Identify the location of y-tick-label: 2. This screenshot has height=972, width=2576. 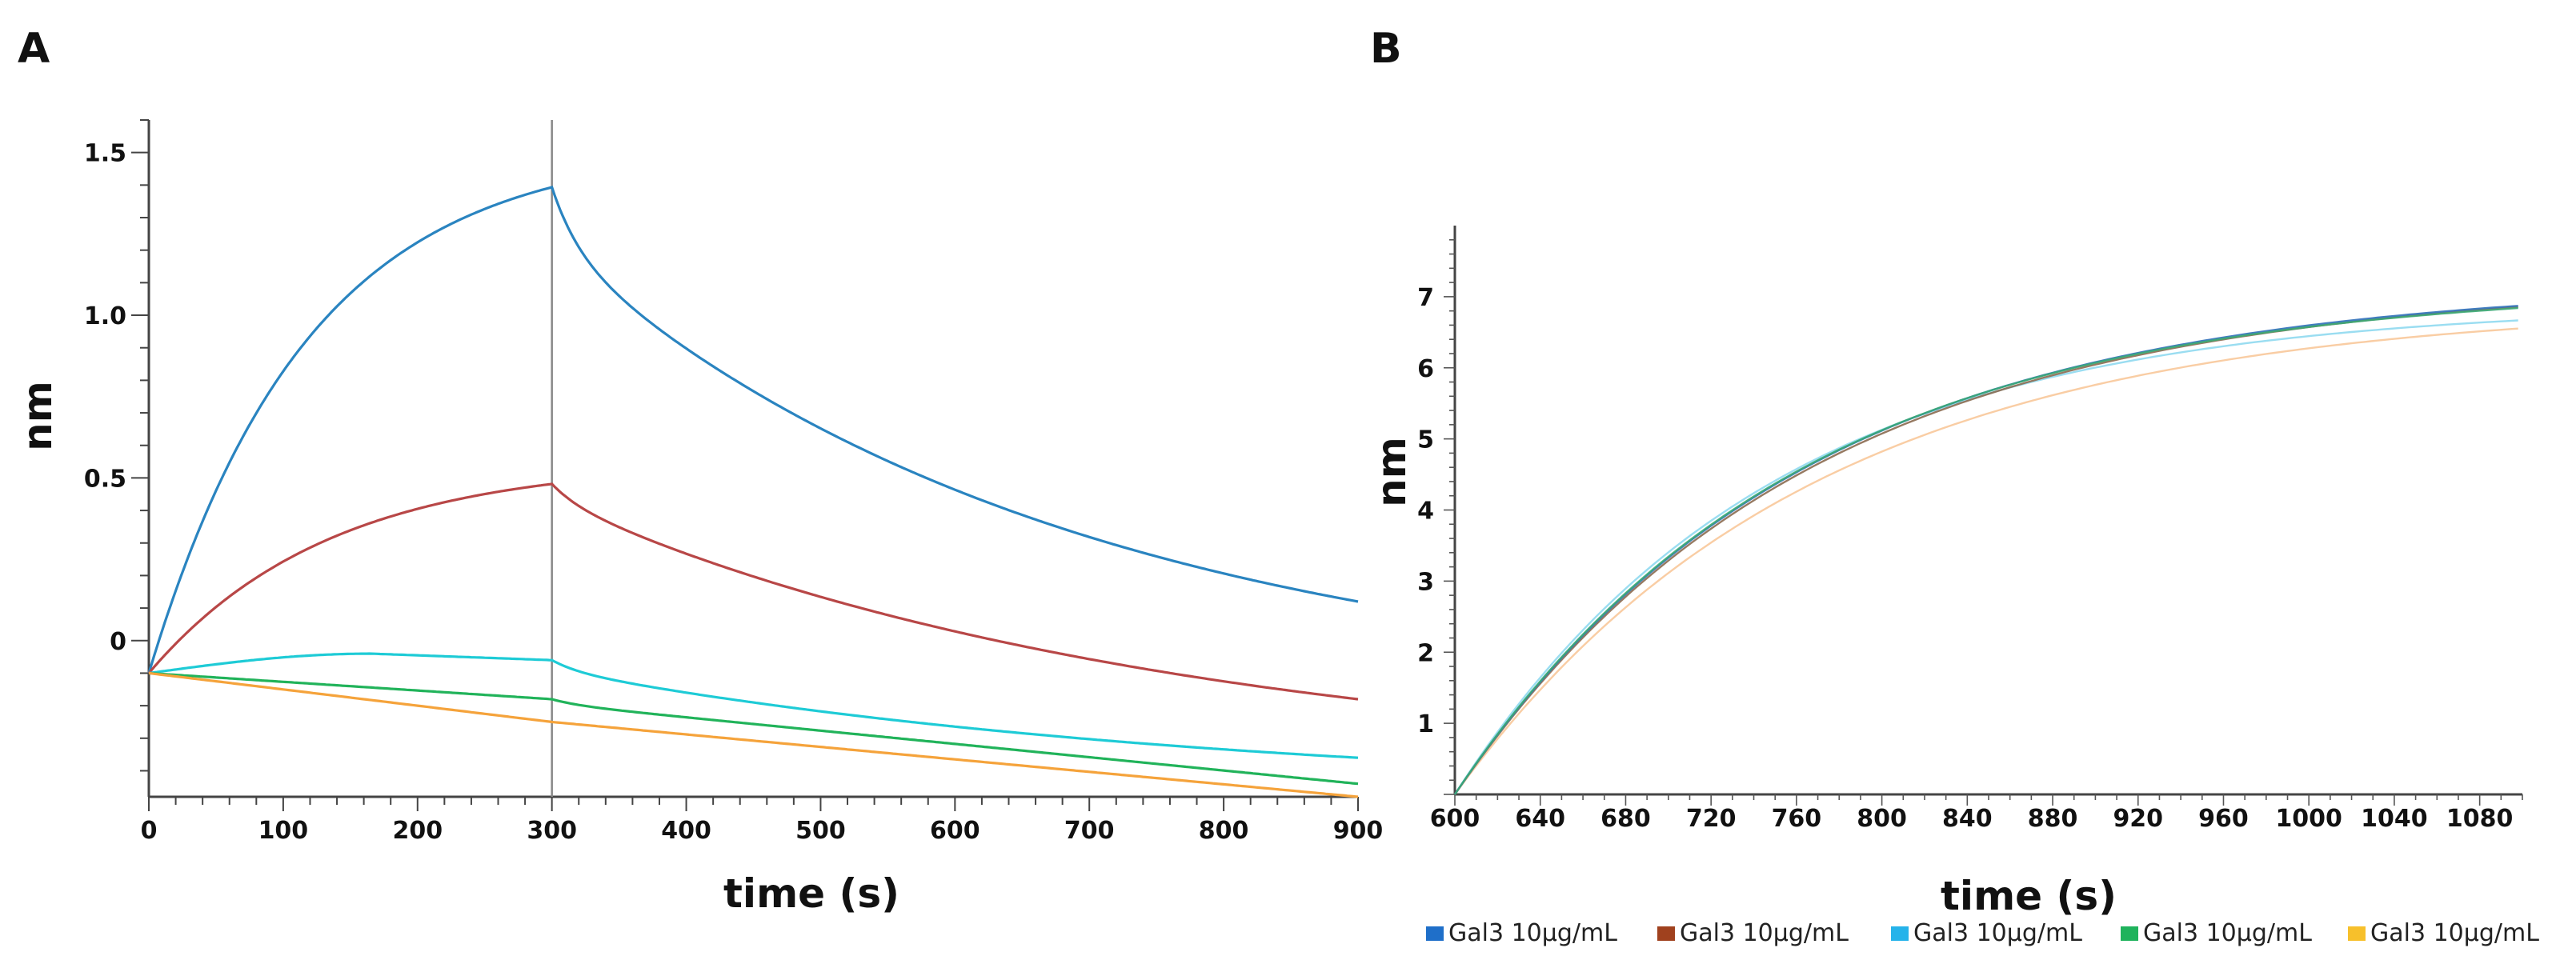
(1425, 653).